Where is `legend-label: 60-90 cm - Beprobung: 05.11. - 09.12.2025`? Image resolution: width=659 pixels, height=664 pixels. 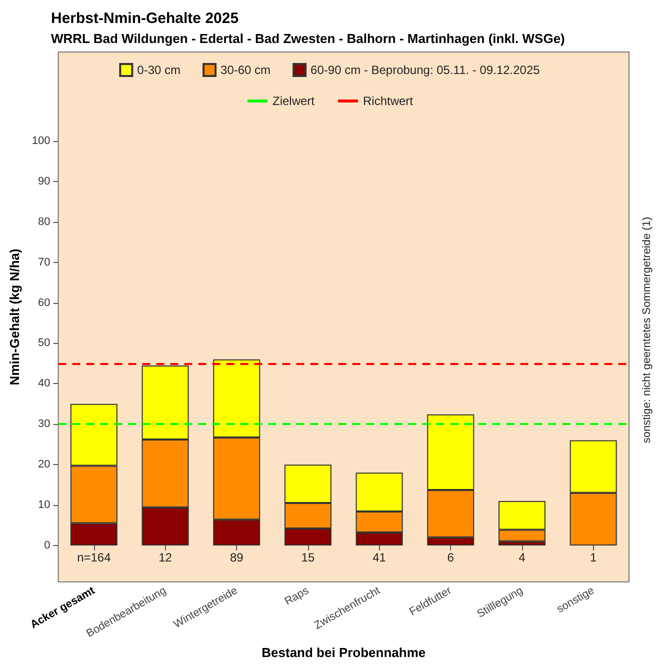
legend-label: 60-90 cm - Beprobung: 05.11. - 09.12.2025 is located at coordinates (425, 70).